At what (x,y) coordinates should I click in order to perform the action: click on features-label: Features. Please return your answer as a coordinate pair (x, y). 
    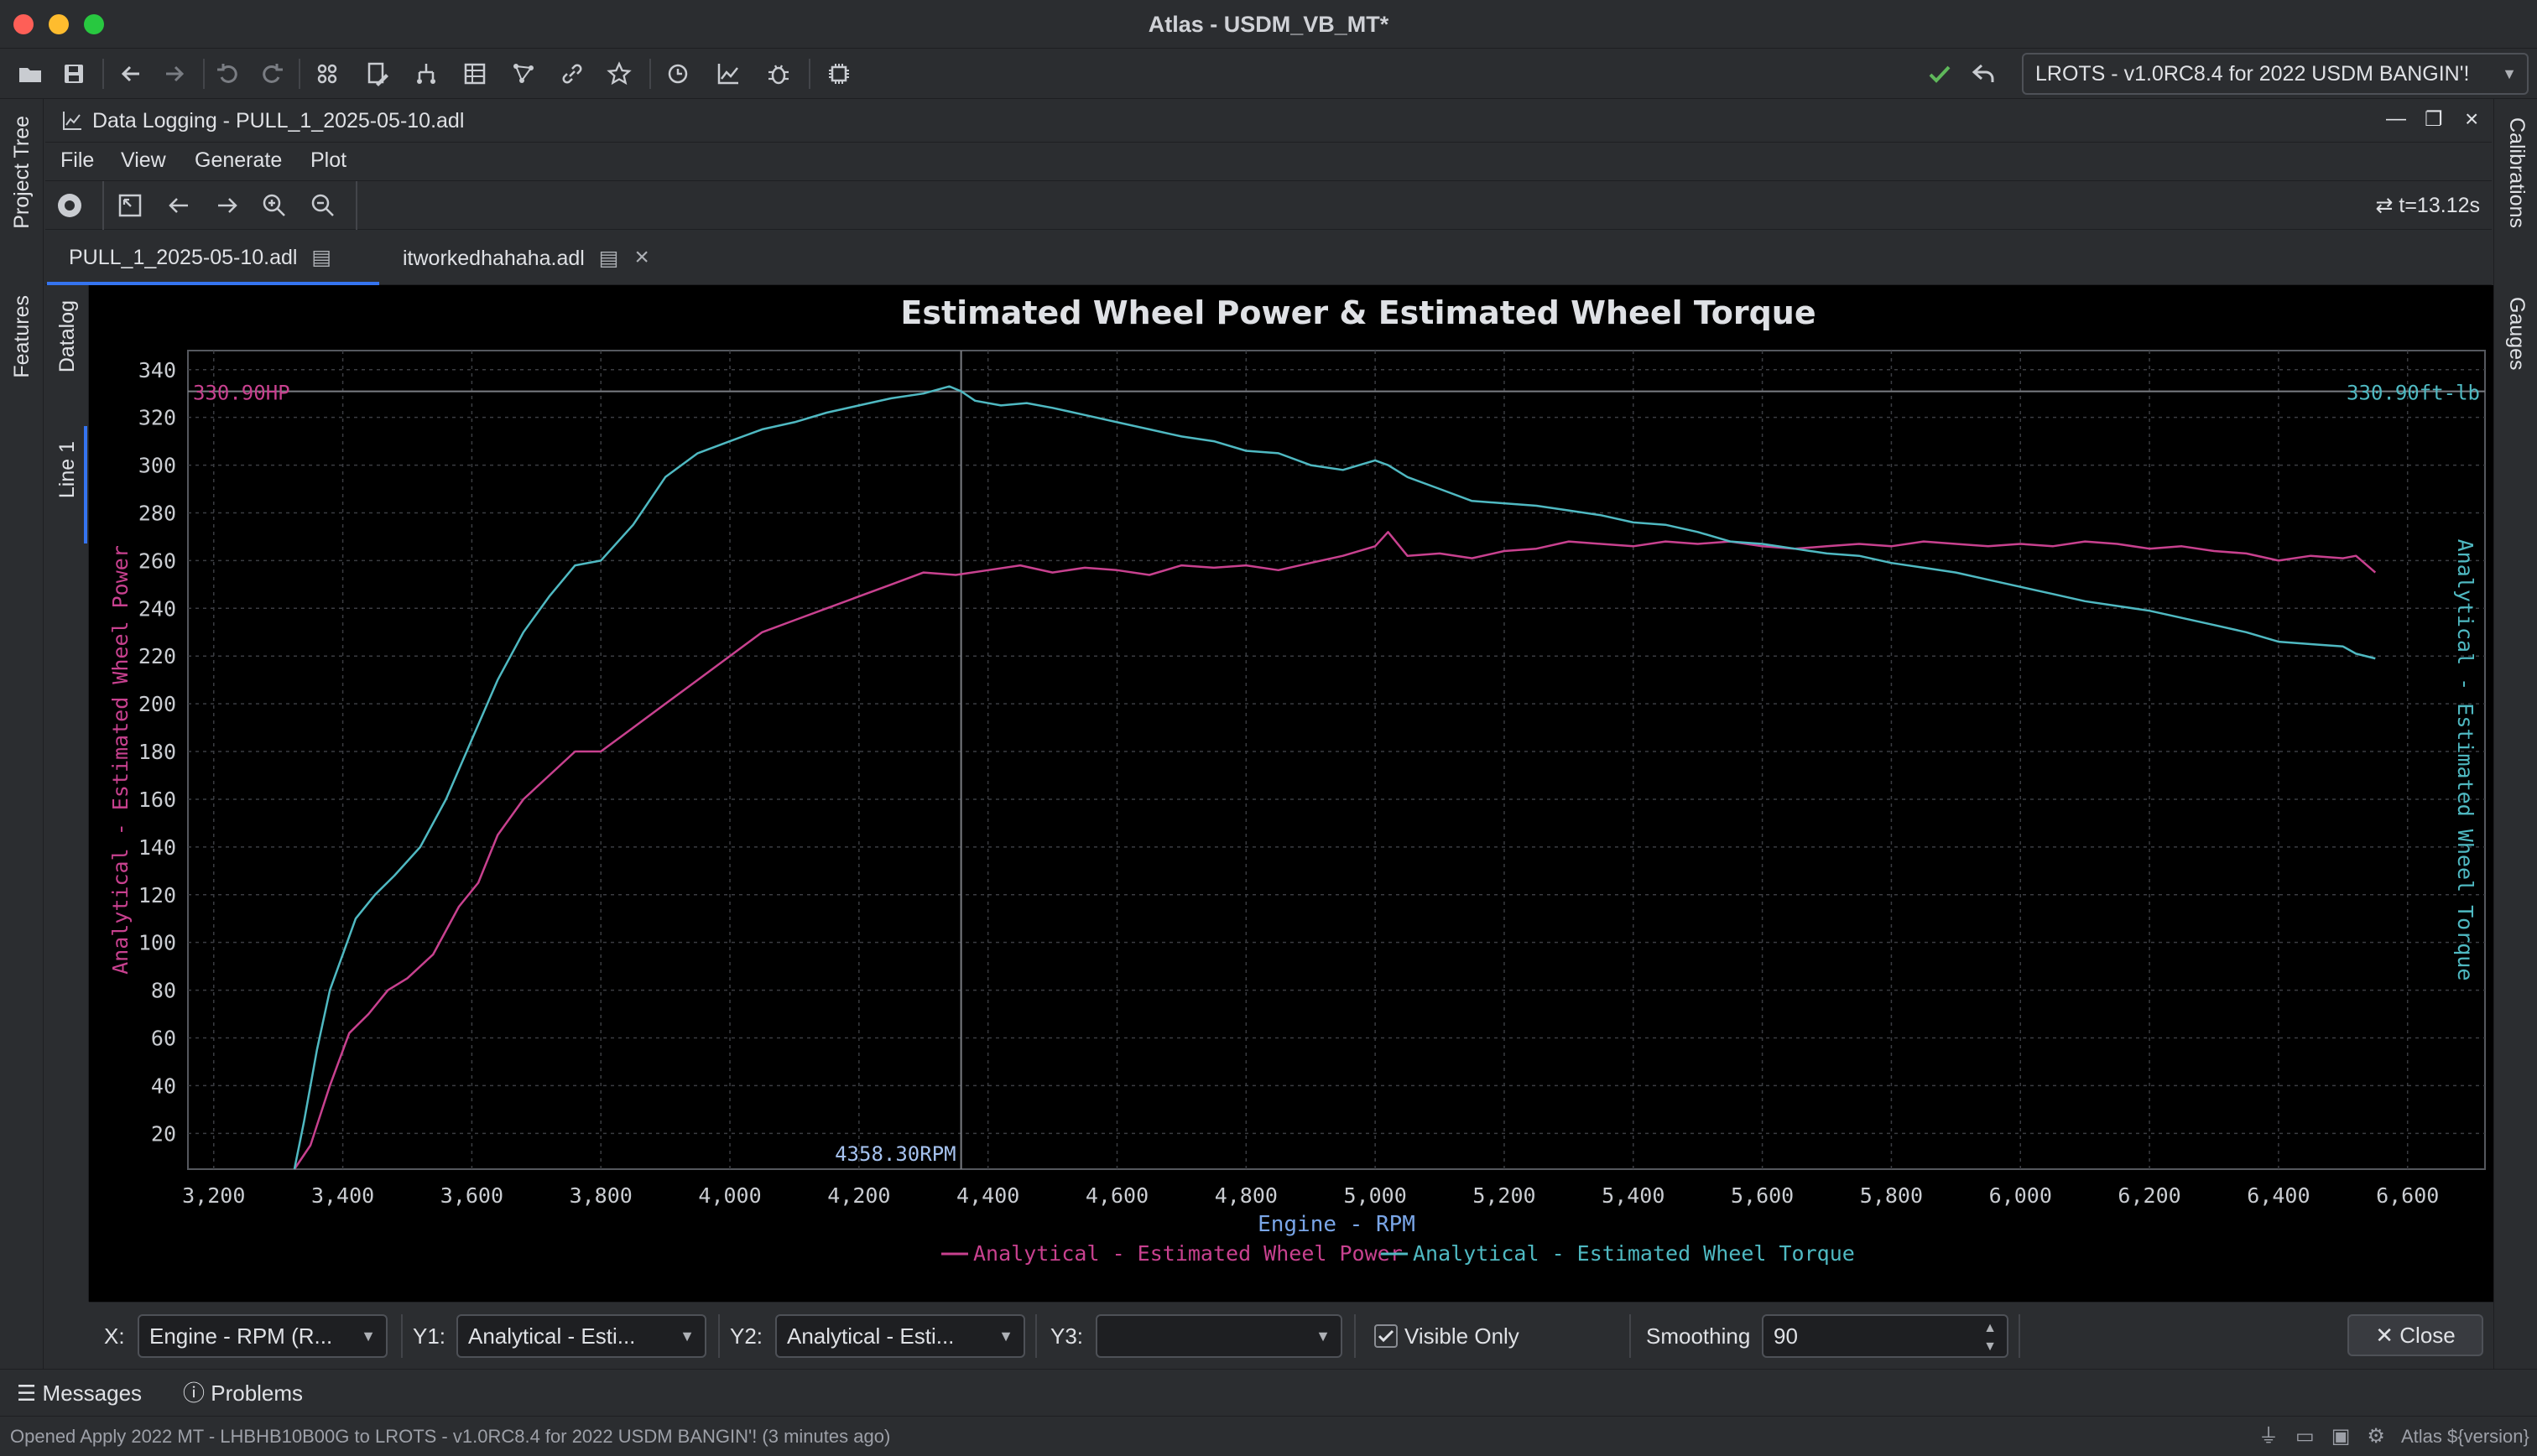
    Looking at the image, I should click on (22, 336).